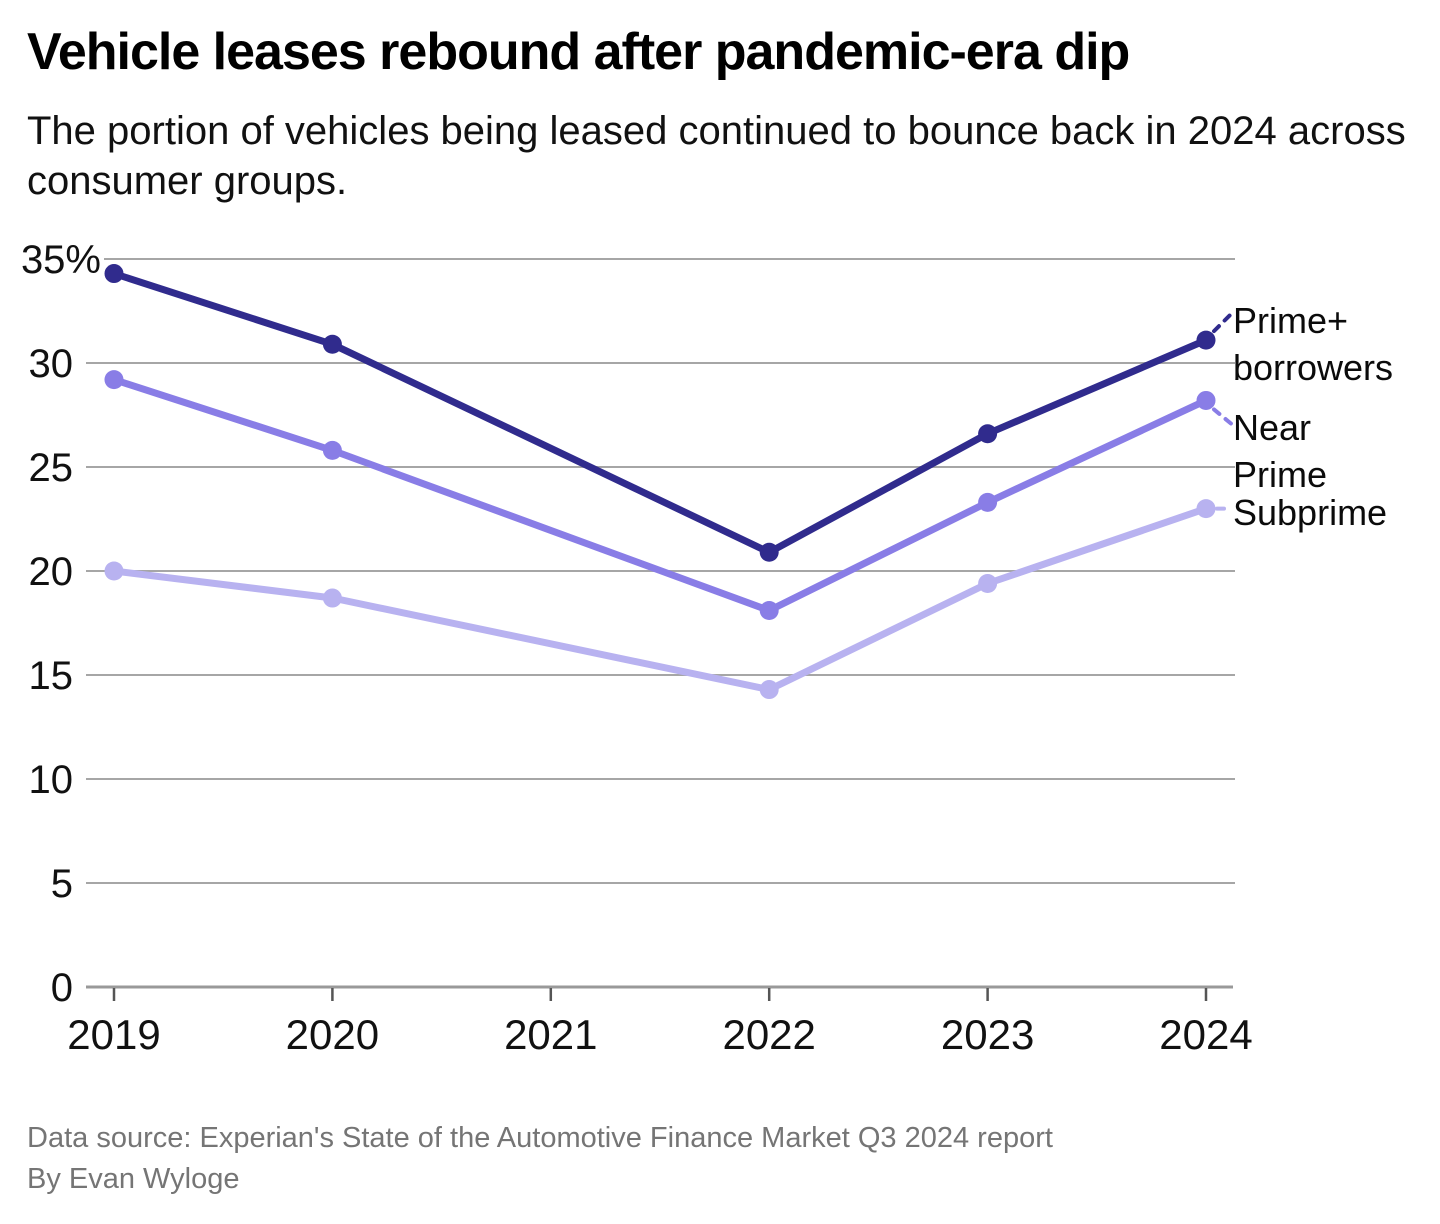 The image size is (1440, 1224). Describe the element at coordinates (987, 1034) in the screenshot. I see `x-axis-label: 2023` at that location.